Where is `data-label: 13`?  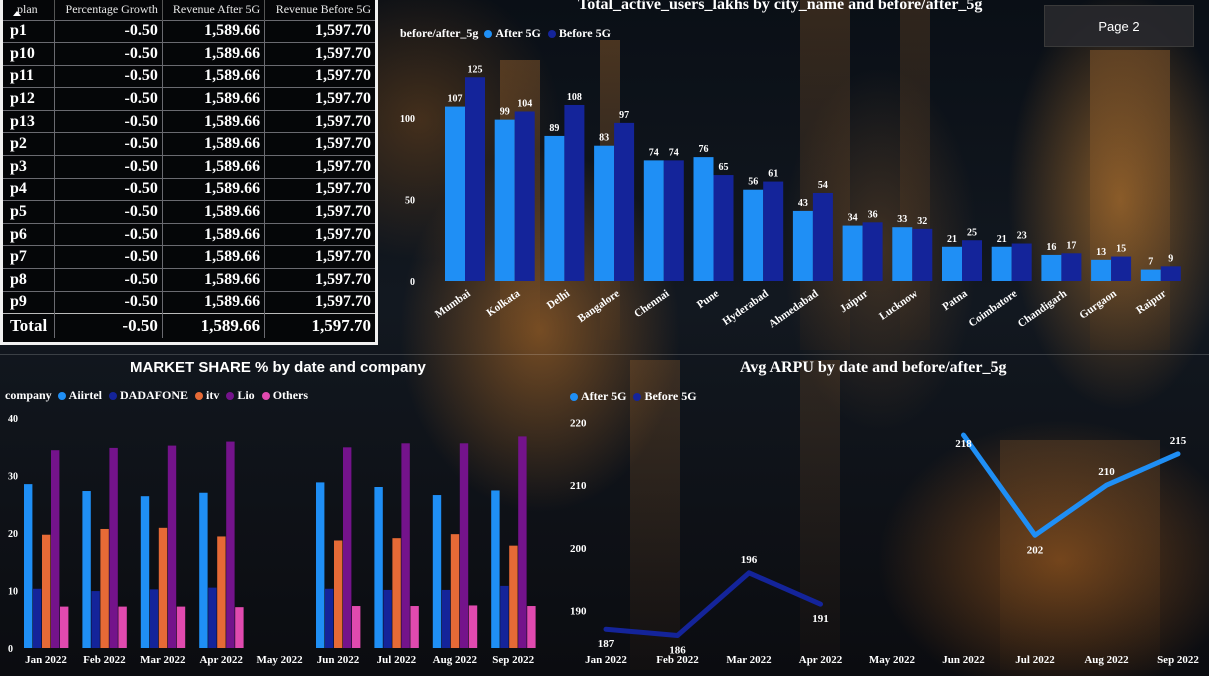
data-label: 13 is located at coordinates (1101, 252).